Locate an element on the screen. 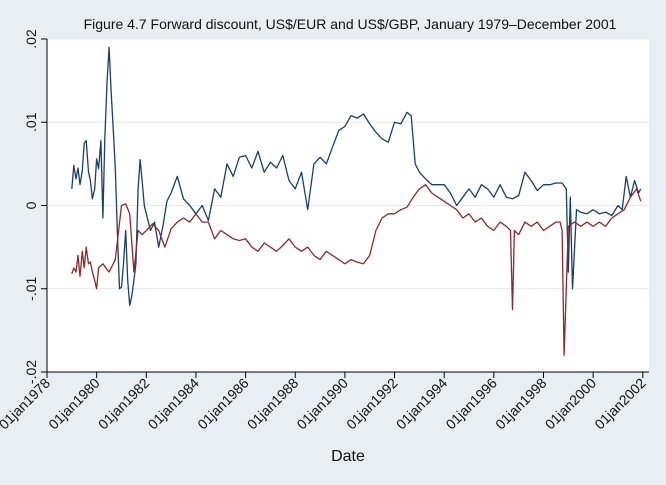 This screenshot has height=485, width=666. y-tick-label-1: -.01 is located at coordinates (31, 288).